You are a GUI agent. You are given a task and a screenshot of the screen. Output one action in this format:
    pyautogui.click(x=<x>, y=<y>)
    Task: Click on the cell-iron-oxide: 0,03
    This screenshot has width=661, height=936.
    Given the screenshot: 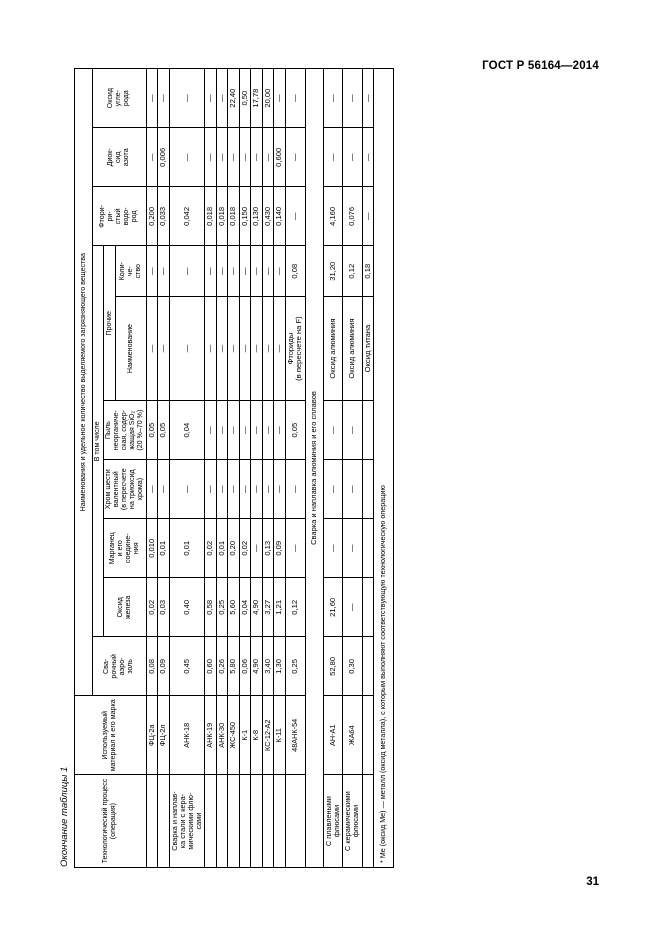 What is the action you would take?
    pyautogui.click(x=163, y=607)
    